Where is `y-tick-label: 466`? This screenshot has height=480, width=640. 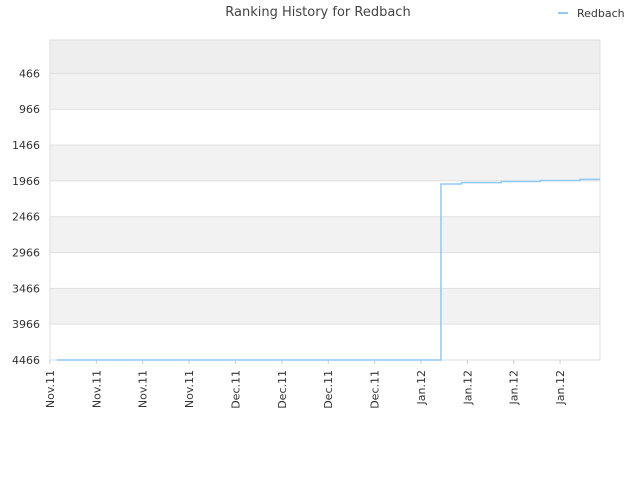 y-tick-label: 466 is located at coordinates (29, 73).